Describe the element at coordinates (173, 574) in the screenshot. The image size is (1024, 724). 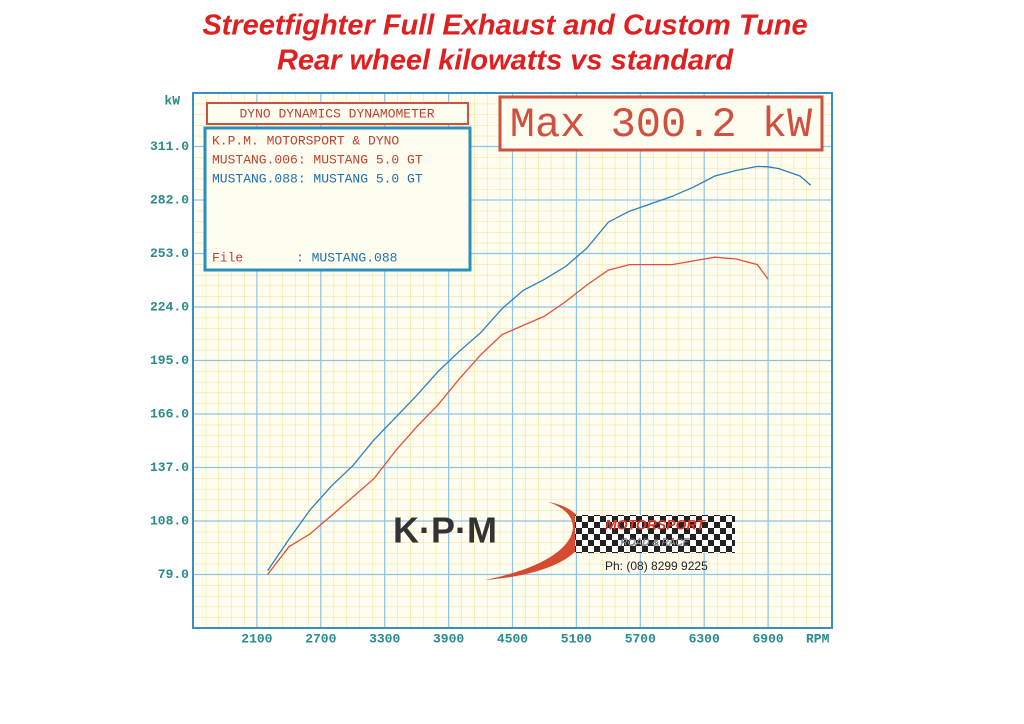
I see `y-tick-label: 79.0` at that location.